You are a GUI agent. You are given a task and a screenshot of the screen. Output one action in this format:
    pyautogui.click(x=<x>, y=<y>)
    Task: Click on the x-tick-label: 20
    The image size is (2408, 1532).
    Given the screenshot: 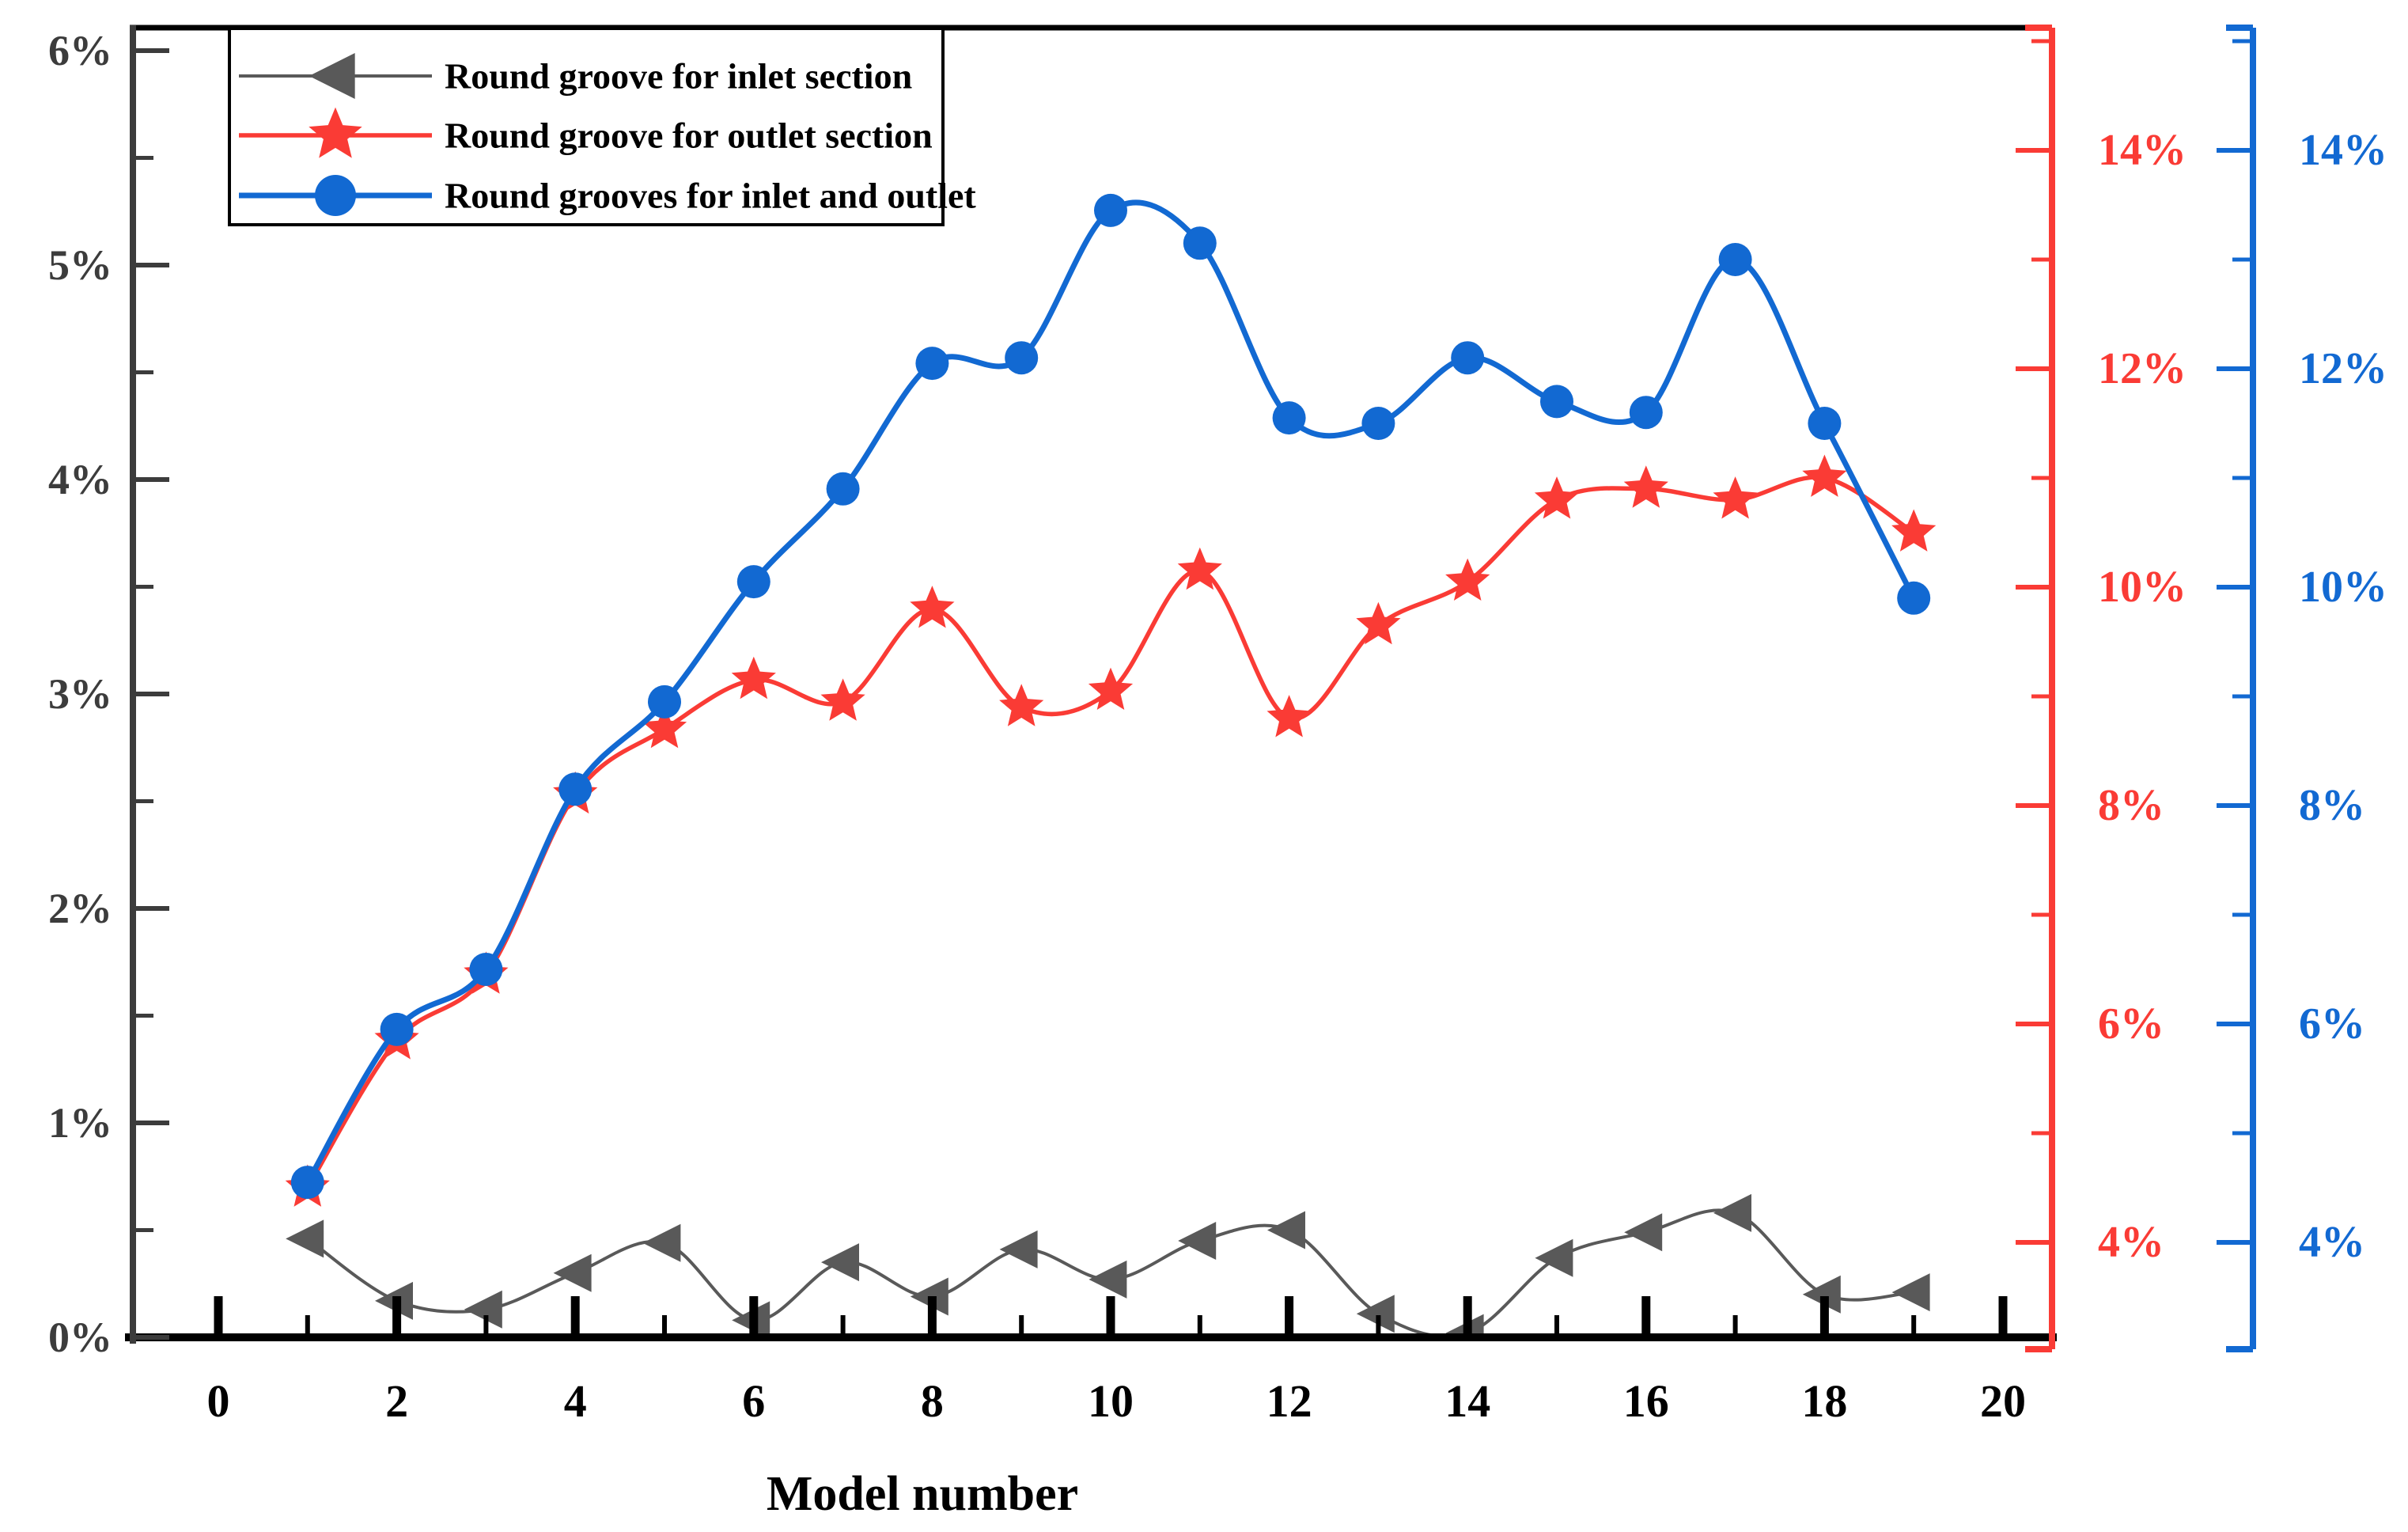 What is the action you would take?
    pyautogui.click(x=2003, y=1401)
    